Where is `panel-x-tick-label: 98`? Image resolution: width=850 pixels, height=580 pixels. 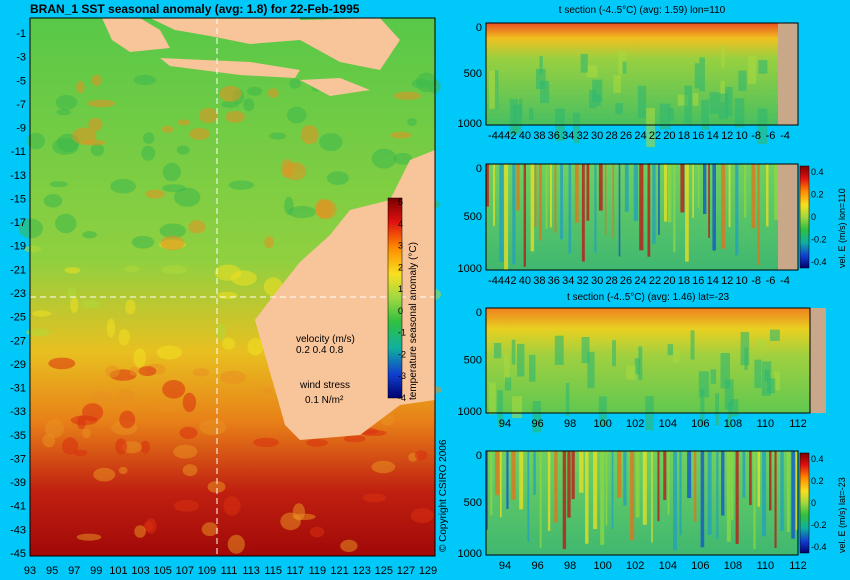 panel-x-tick-label: 98 is located at coordinates (570, 566).